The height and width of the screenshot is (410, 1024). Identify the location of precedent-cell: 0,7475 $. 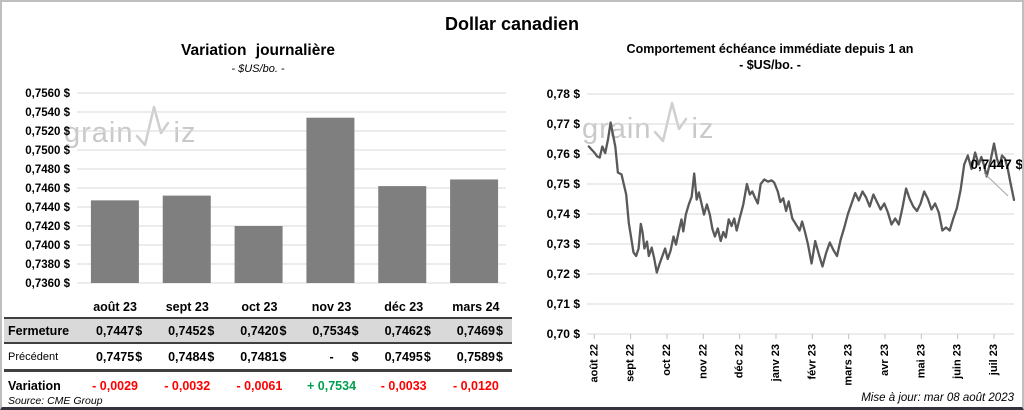
(115, 357).